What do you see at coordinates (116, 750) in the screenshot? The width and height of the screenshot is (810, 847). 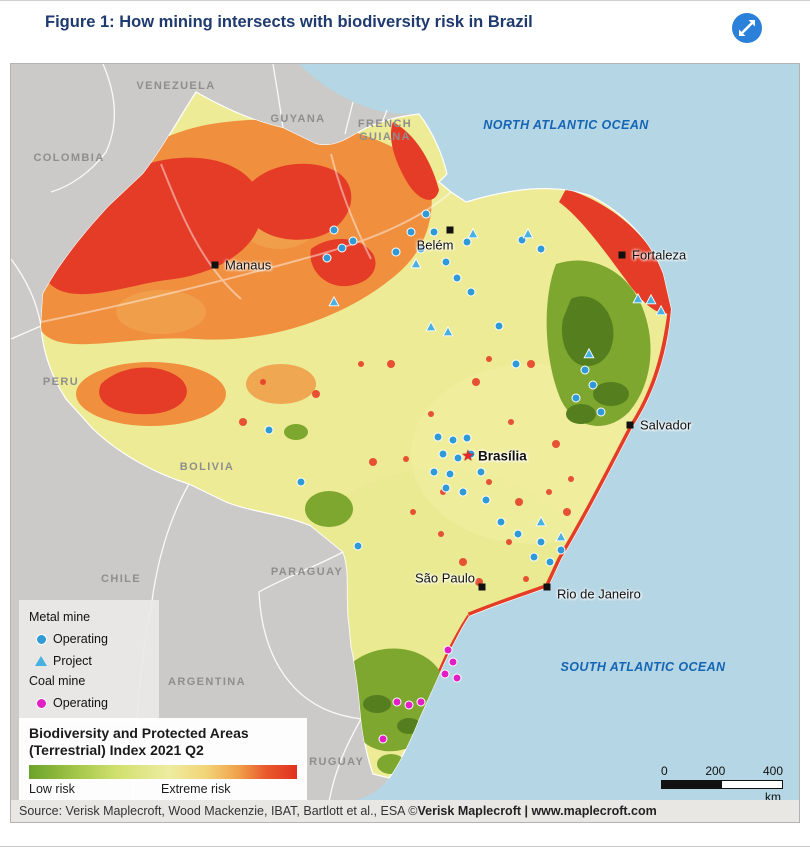 I see `biodiversity-legend-title-line2: (Terrestrial) Index 2021 Q2` at bounding box center [116, 750].